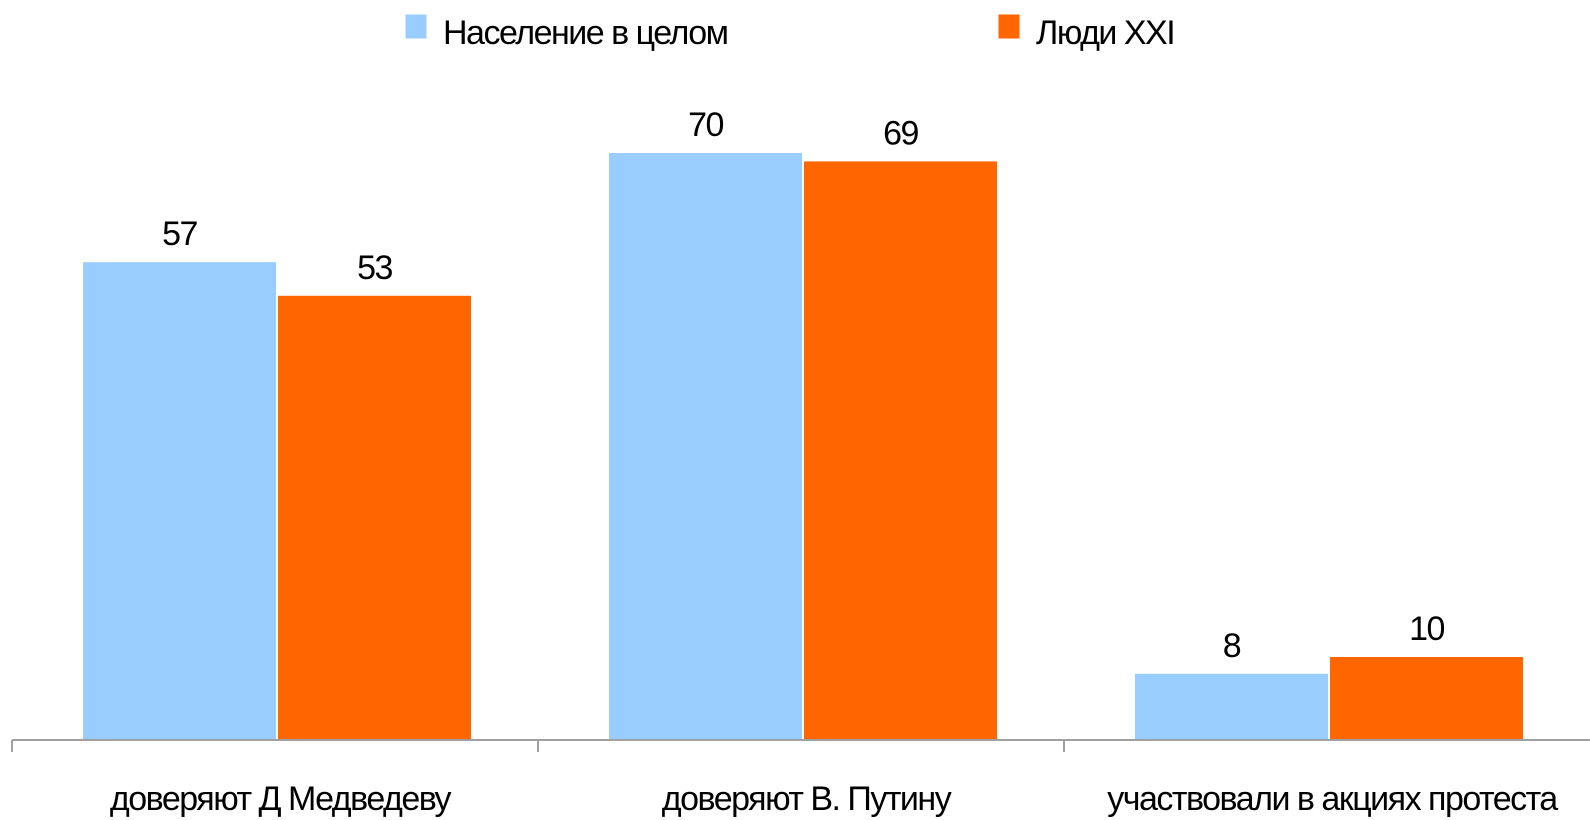 This screenshot has width=1590, height=820. What do you see at coordinates (179, 234) in the screenshot?
I see `value-label: 57` at bounding box center [179, 234].